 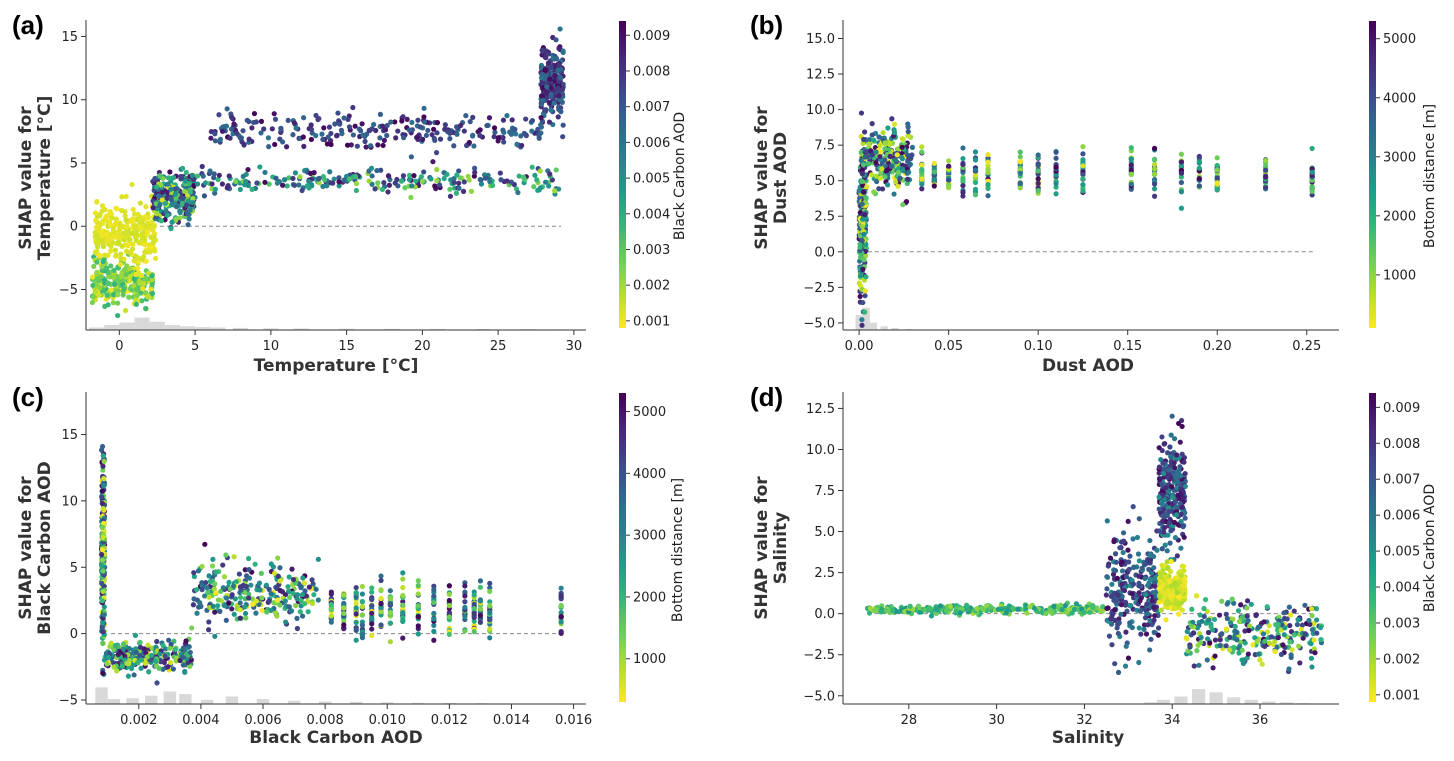 What do you see at coordinates (346, 346) in the screenshot?
I see `x-tick-label: 15` at bounding box center [346, 346].